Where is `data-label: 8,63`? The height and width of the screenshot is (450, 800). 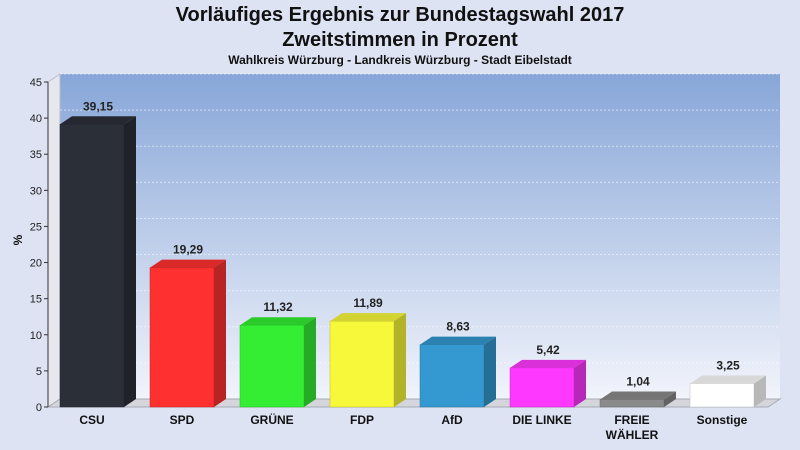
data-label: 8,63 is located at coordinates (458, 327).